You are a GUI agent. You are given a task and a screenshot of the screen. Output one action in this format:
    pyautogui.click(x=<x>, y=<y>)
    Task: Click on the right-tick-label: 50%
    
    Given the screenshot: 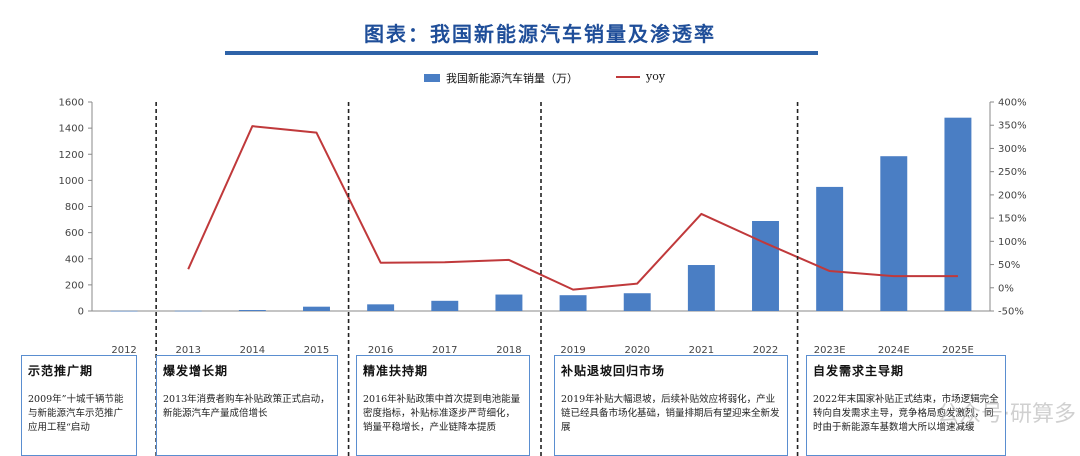 What is the action you would take?
    pyautogui.click(x=1009, y=265)
    